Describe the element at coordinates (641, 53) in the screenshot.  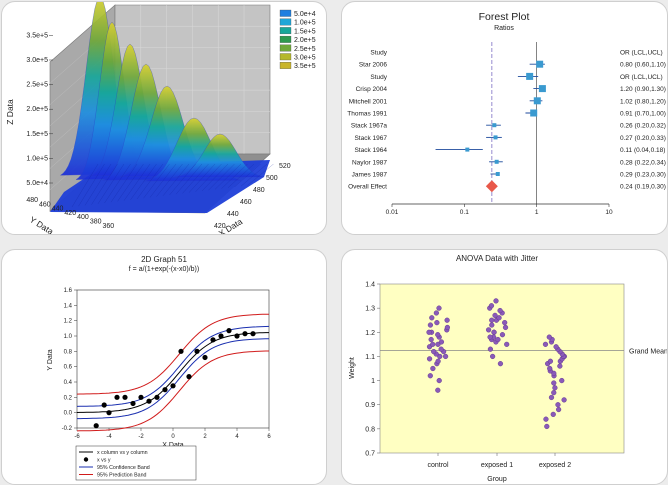
I see `ci-label: OR (LCL,UCL)` at that location.